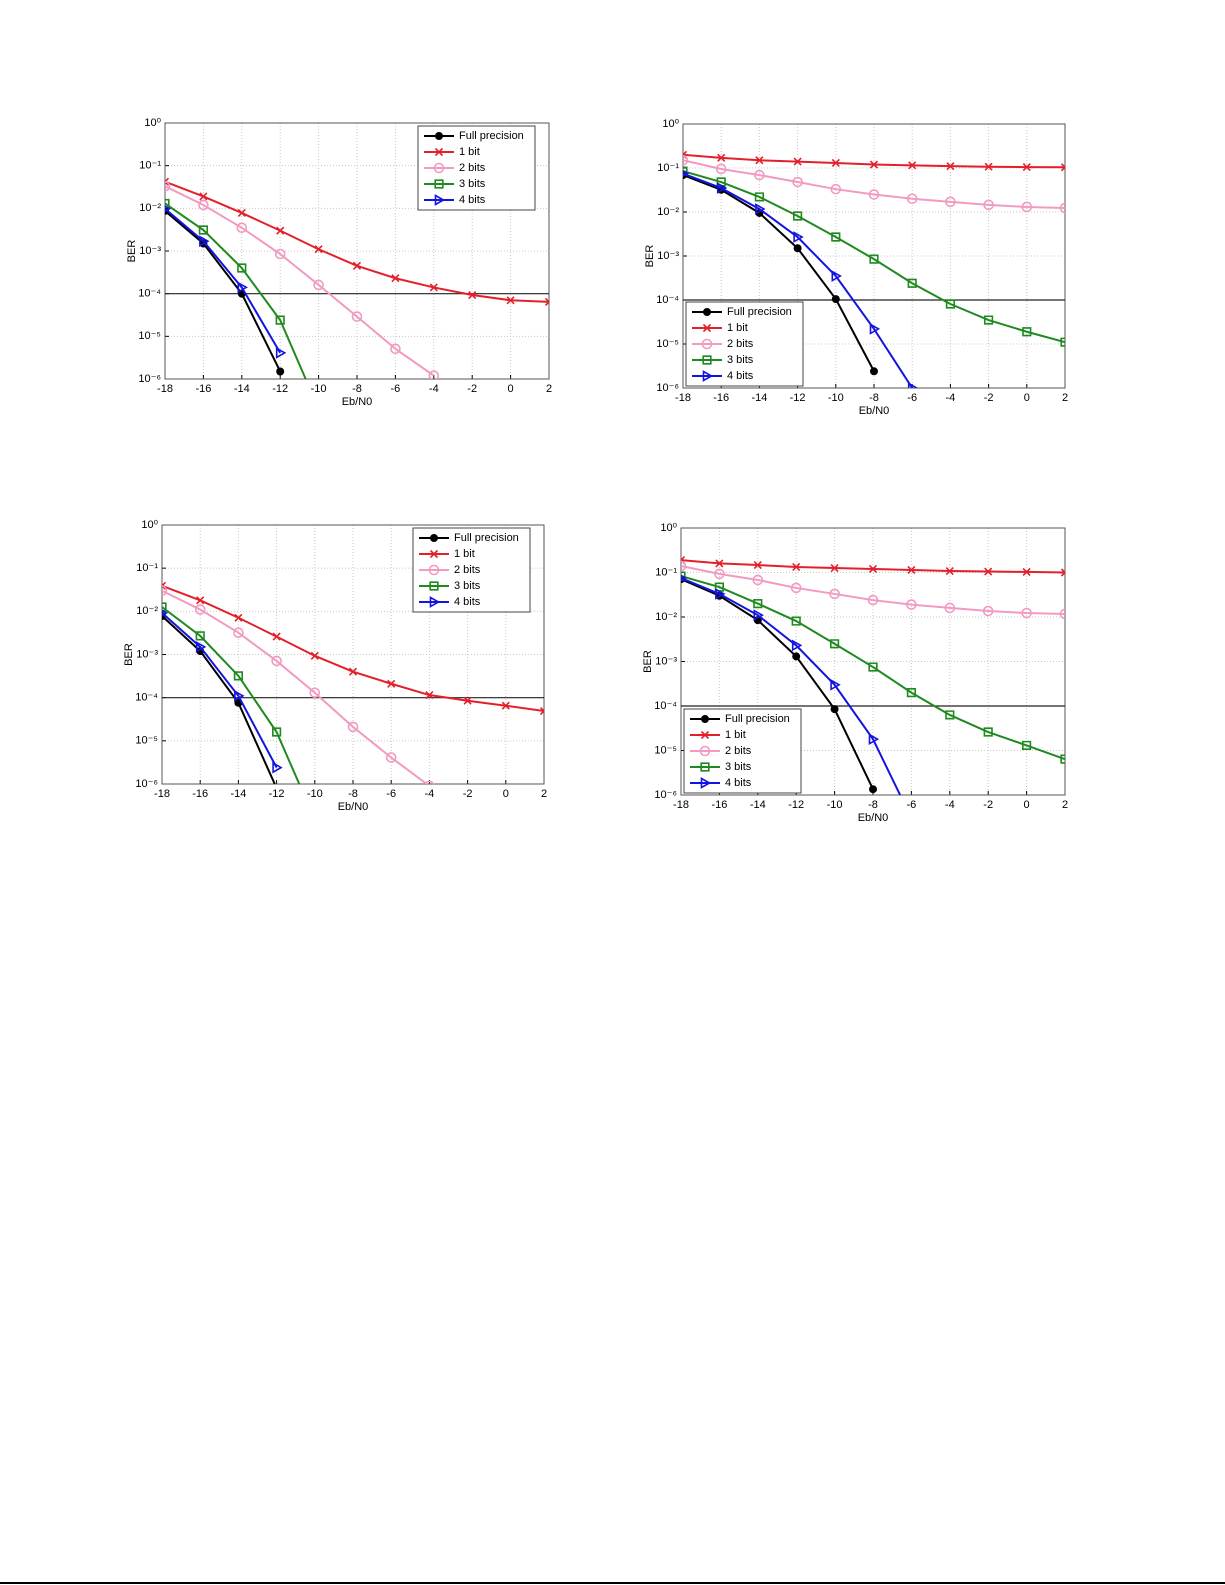 This screenshot has width=1225, height=1585. I want to click on legend-label: 2 bits, so click(738, 751).